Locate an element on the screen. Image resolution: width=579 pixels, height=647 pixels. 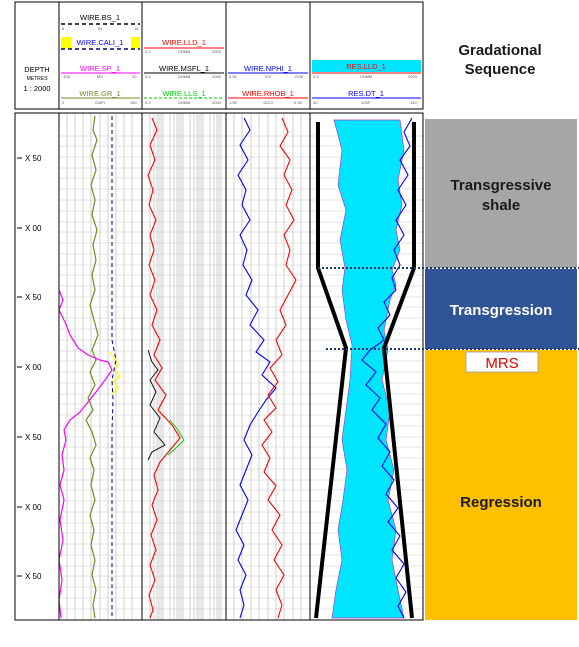
svg-text: US/F is located at coordinates (366, 102).